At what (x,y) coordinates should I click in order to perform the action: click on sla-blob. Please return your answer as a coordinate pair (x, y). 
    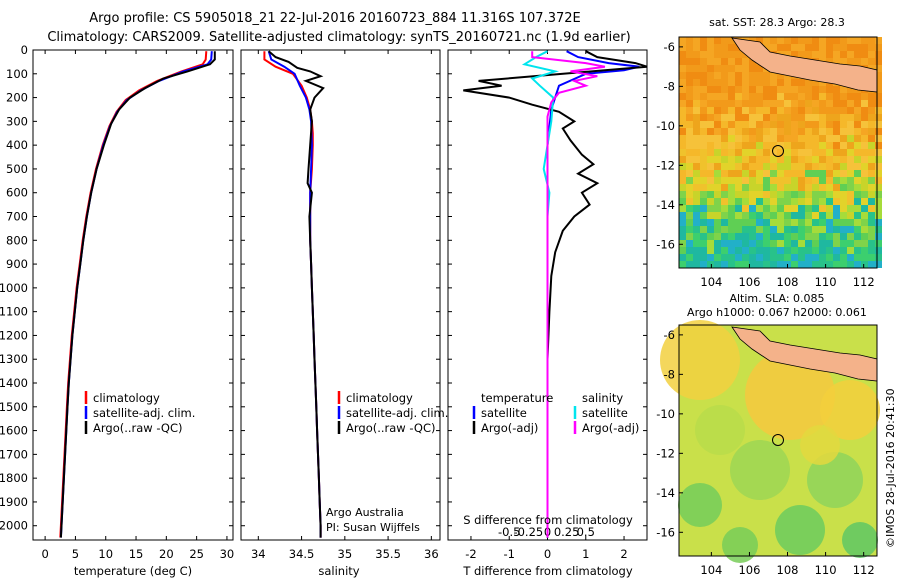
    Looking at the image, I should click on (760, 470).